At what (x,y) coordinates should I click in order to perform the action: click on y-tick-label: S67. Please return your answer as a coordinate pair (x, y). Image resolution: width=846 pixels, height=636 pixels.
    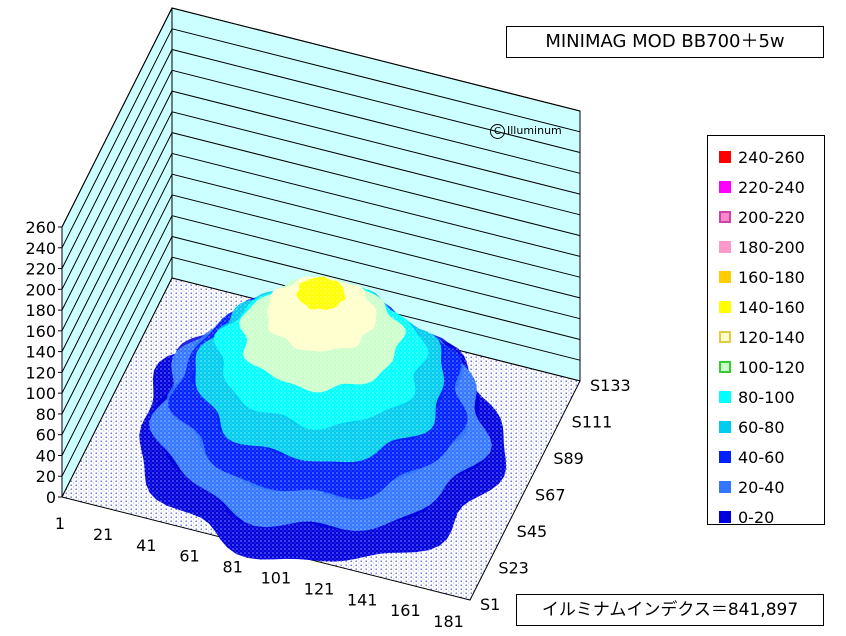
    Looking at the image, I should click on (550, 495).